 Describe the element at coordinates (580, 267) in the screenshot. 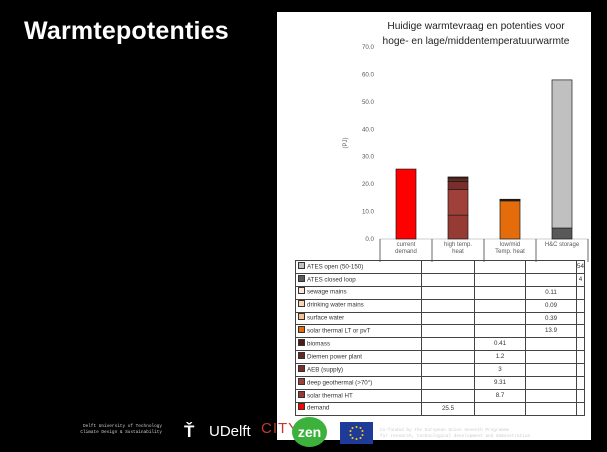

I see `value-cell: 54` at that location.